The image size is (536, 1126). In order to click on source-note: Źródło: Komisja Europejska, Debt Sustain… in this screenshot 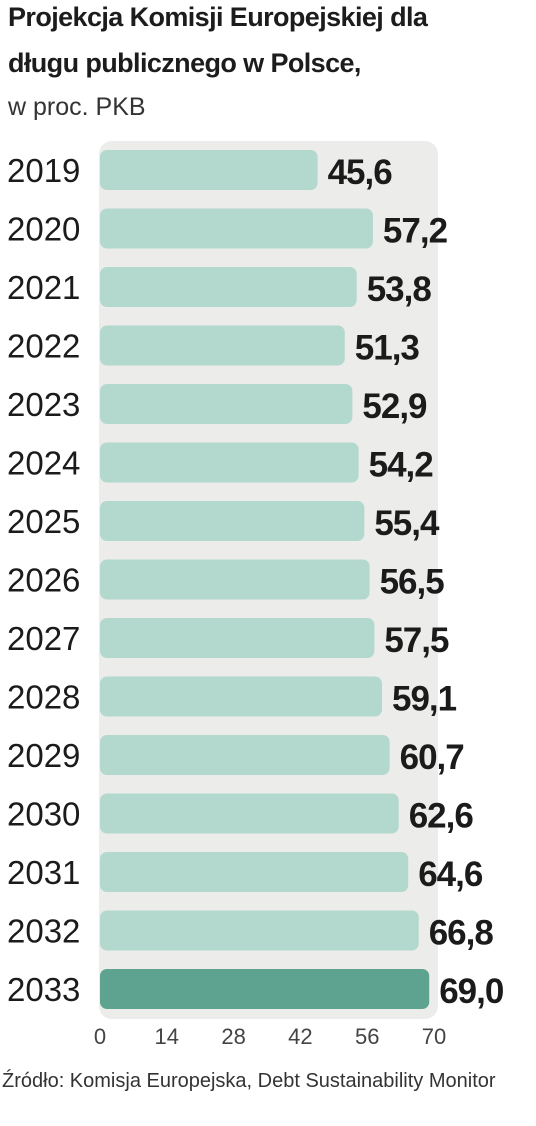, I will do `click(249, 1081)`.